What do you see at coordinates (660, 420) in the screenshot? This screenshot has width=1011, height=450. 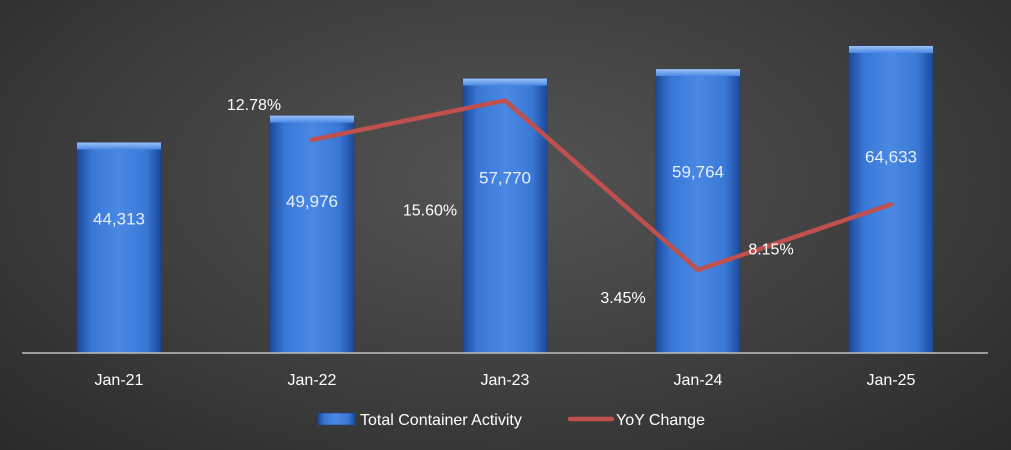 I see `legend-label-line: YoY Change` at bounding box center [660, 420].